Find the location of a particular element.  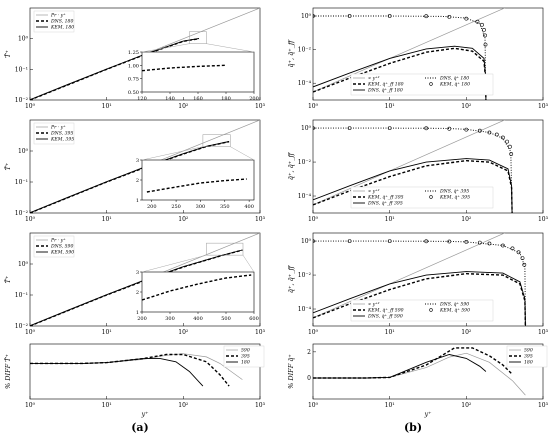

y-axis-label: % DIFF q̄⁺ is located at coordinates (291, 371).